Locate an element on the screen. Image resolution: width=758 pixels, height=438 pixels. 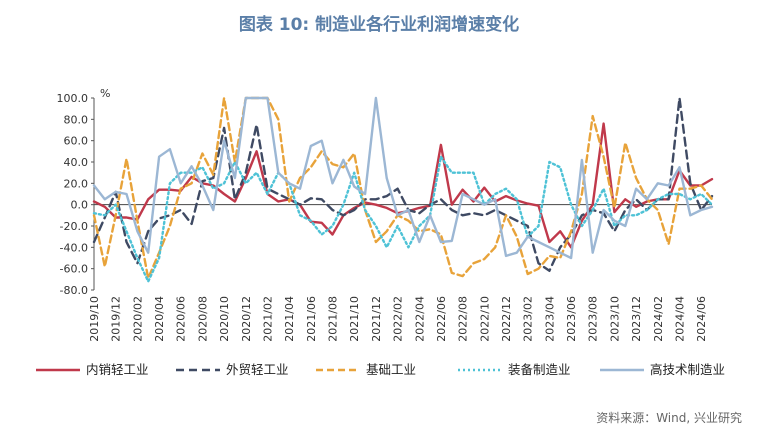
y-tick-label: 60.0 is located at coordinates (76, 141).